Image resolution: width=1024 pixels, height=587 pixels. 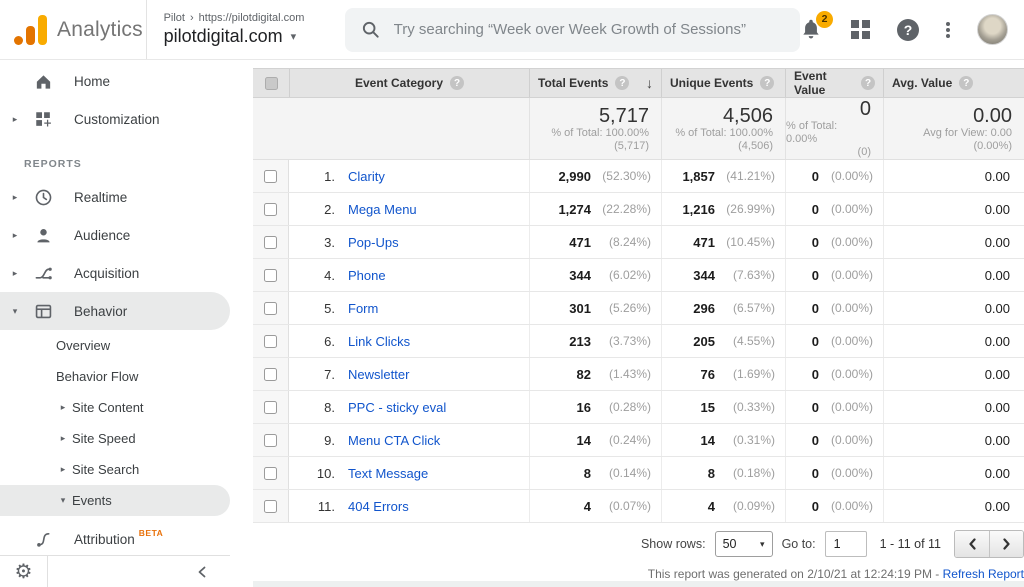 What do you see at coordinates (723, 83) in the screenshot?
I see `column-header-unique-events: Unique Events ?` at bounding box center [723, 83].